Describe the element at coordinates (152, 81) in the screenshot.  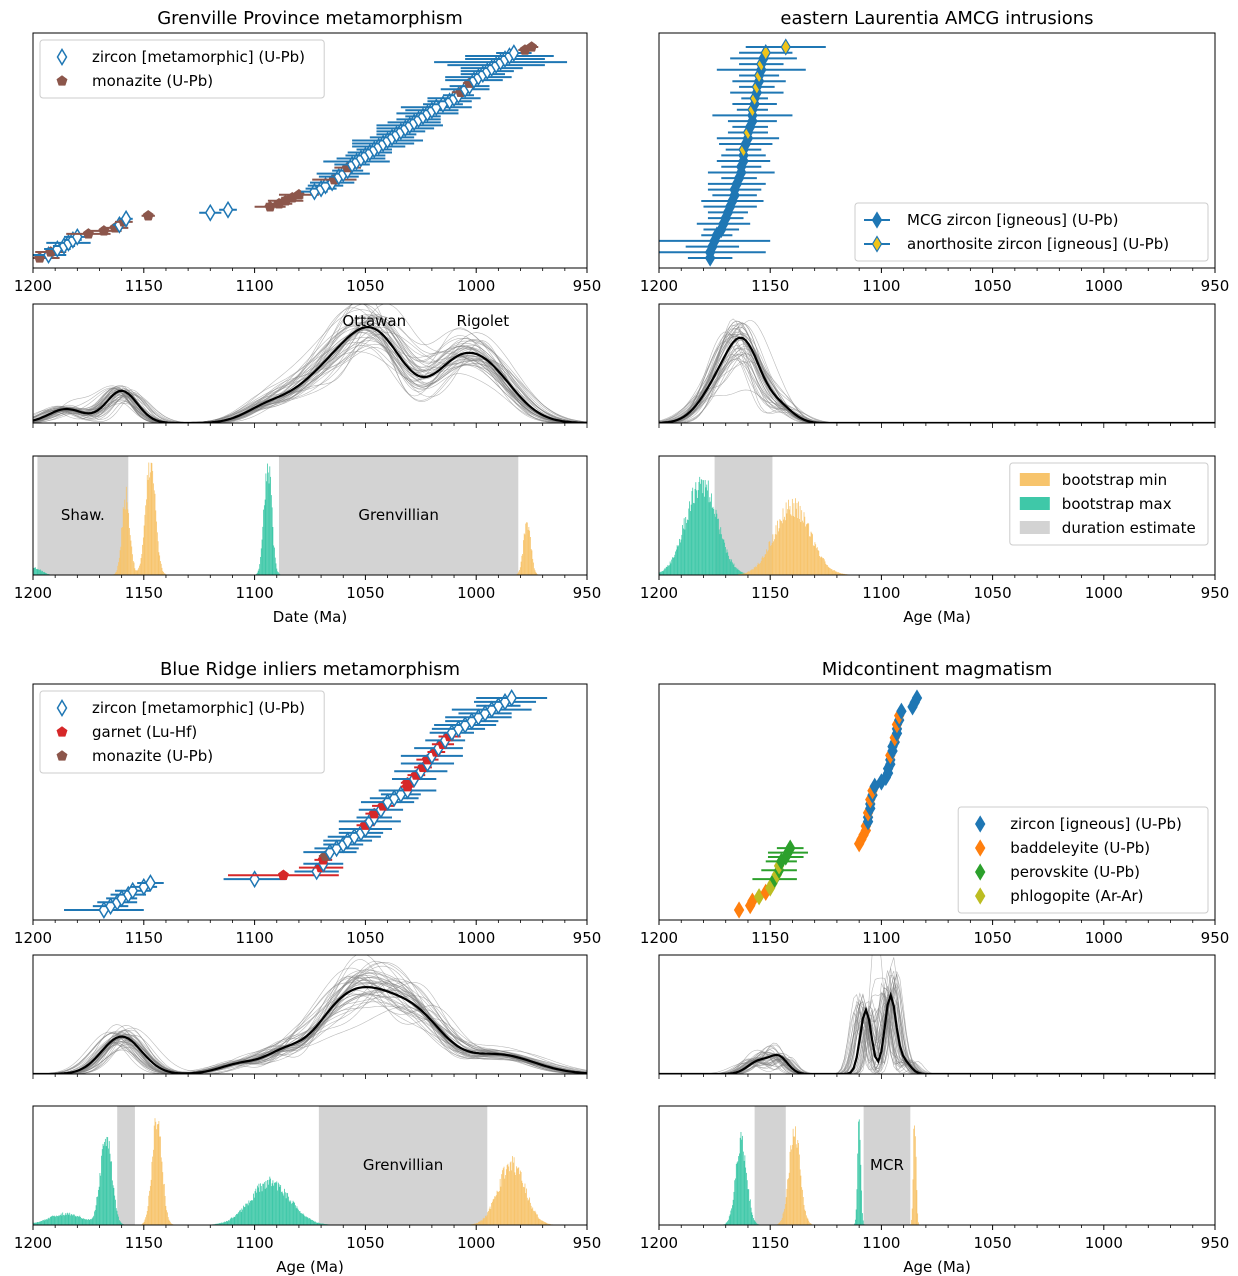
I see `legend-label: monazite (U-Pb)` at that location.